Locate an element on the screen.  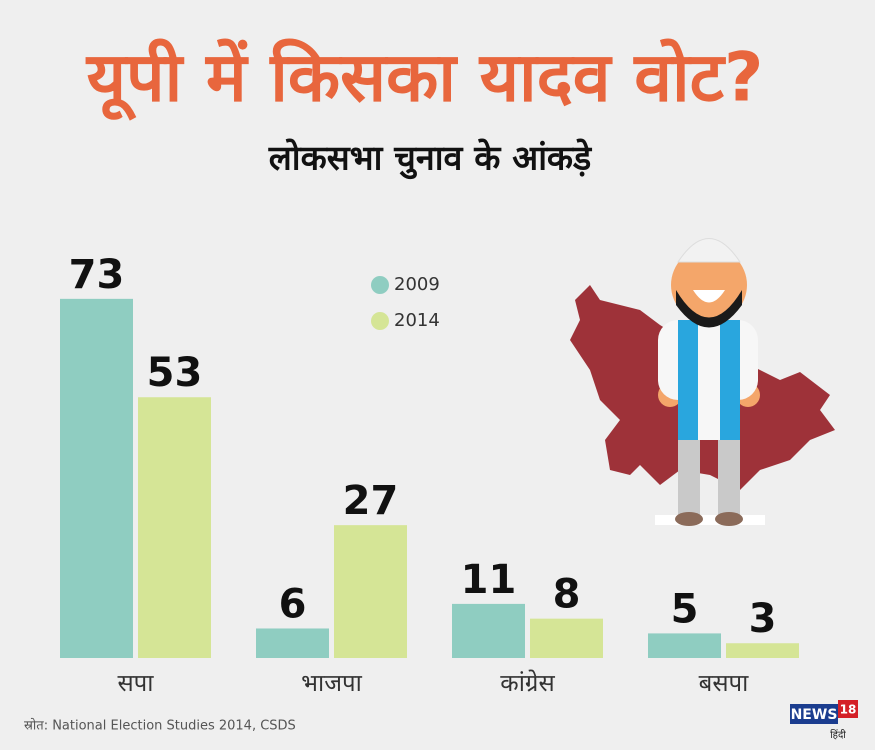
illustration is located at coordinates (702, 382).